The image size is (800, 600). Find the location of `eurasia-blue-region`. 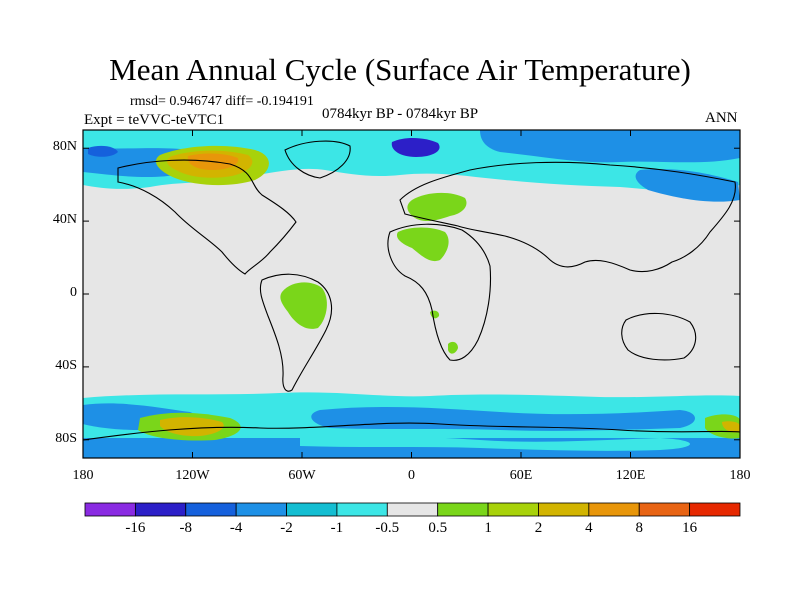

eurasia-blue-region is located at coordinates (687, 185).